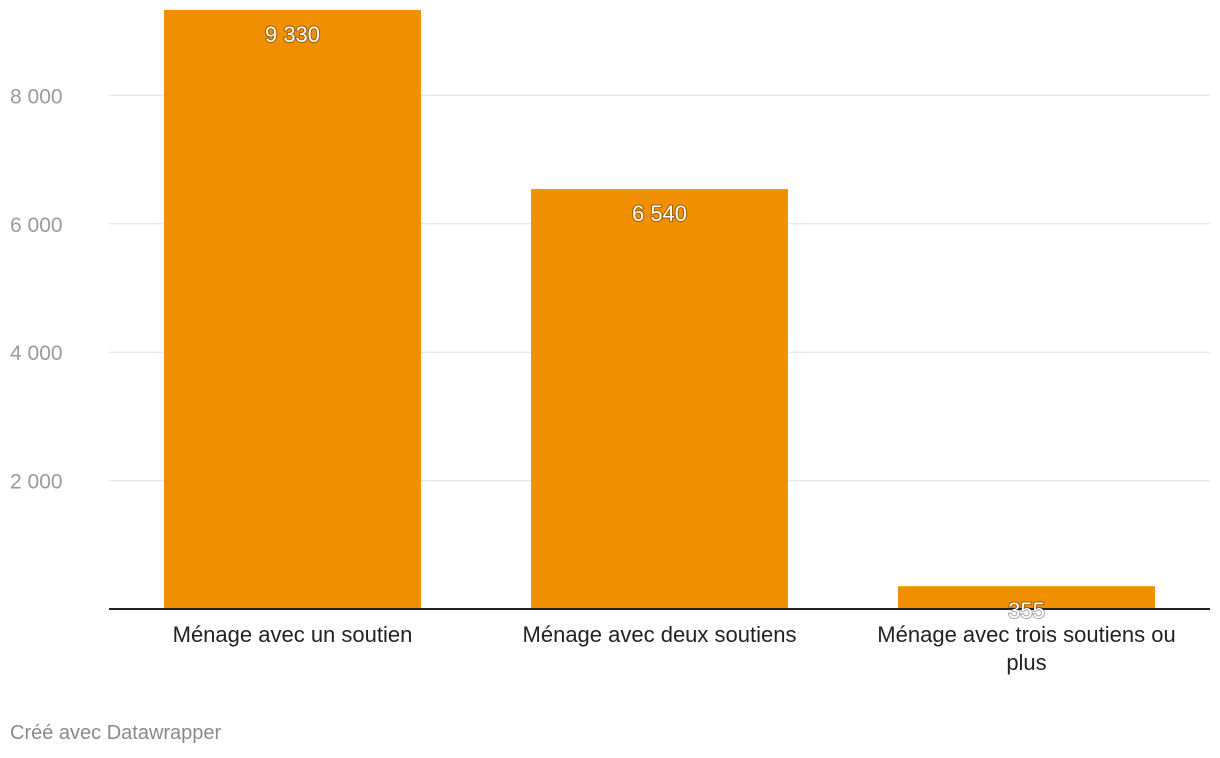  I want to click on y-axis-ticks: 2 000 4 000 6 000 8 000, so click(36, 289).